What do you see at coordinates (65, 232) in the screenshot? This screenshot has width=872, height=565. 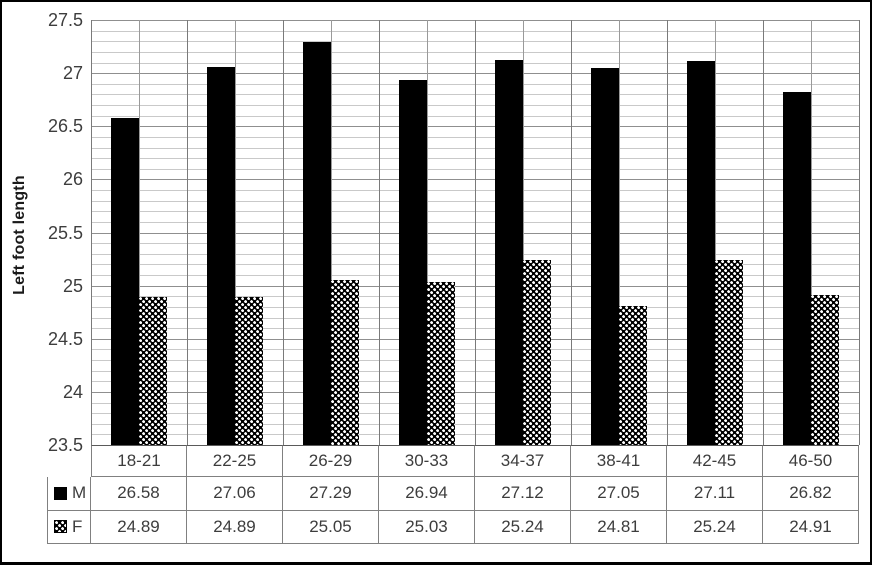 I see `y-tick-label: 25.5` at bounding box center [65, 232].